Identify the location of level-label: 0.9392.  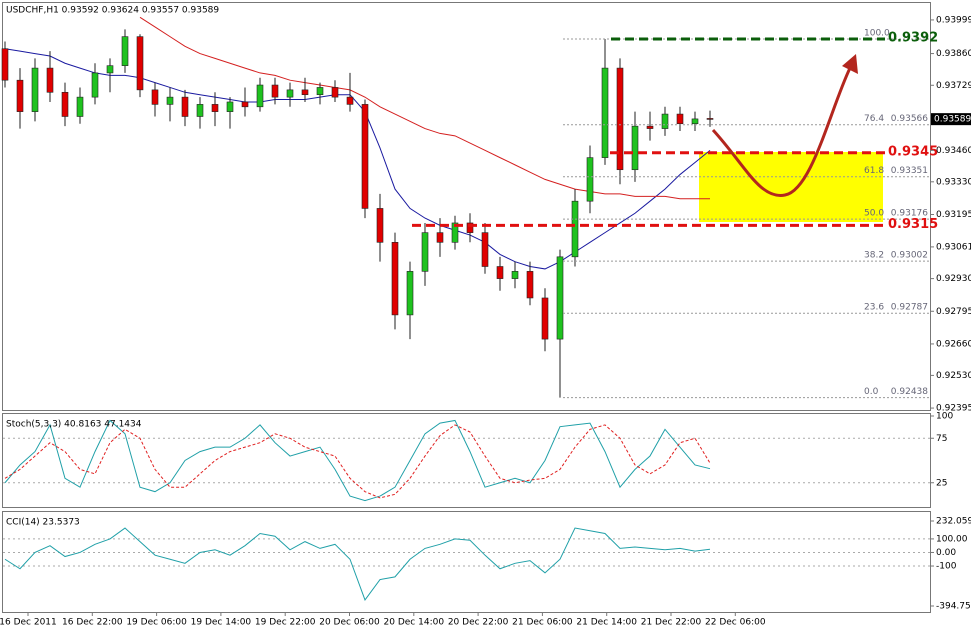
(913, 38).